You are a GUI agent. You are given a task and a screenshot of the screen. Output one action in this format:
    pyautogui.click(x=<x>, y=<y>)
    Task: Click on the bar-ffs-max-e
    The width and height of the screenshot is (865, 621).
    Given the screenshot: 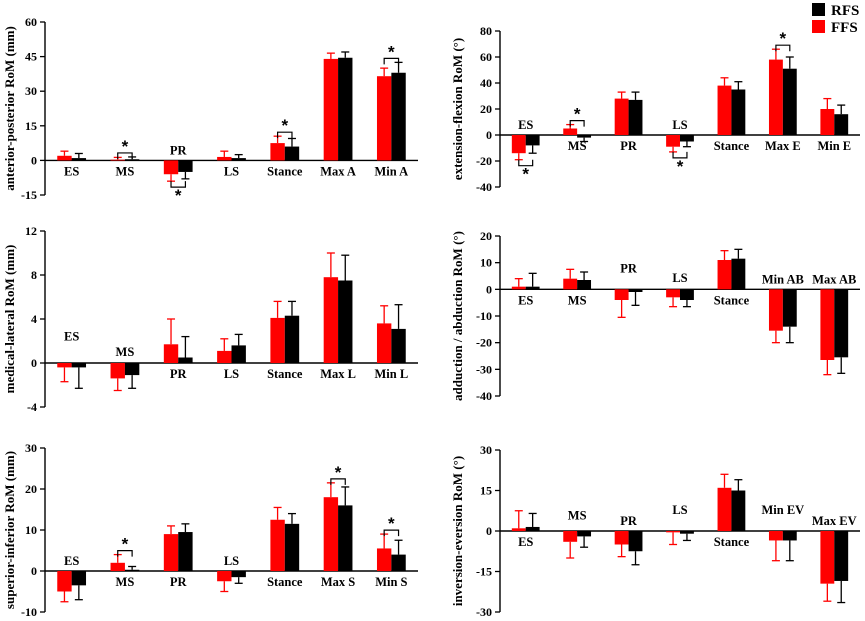 What is the action you would take?
    pyautogui.click(x=775, y=97)
    